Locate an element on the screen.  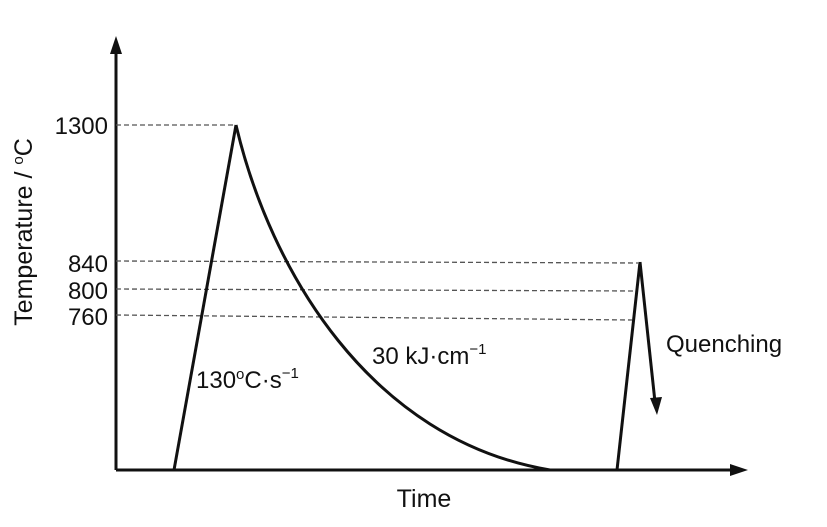
quench-arrow-icon is located at coordinates (656, 406).